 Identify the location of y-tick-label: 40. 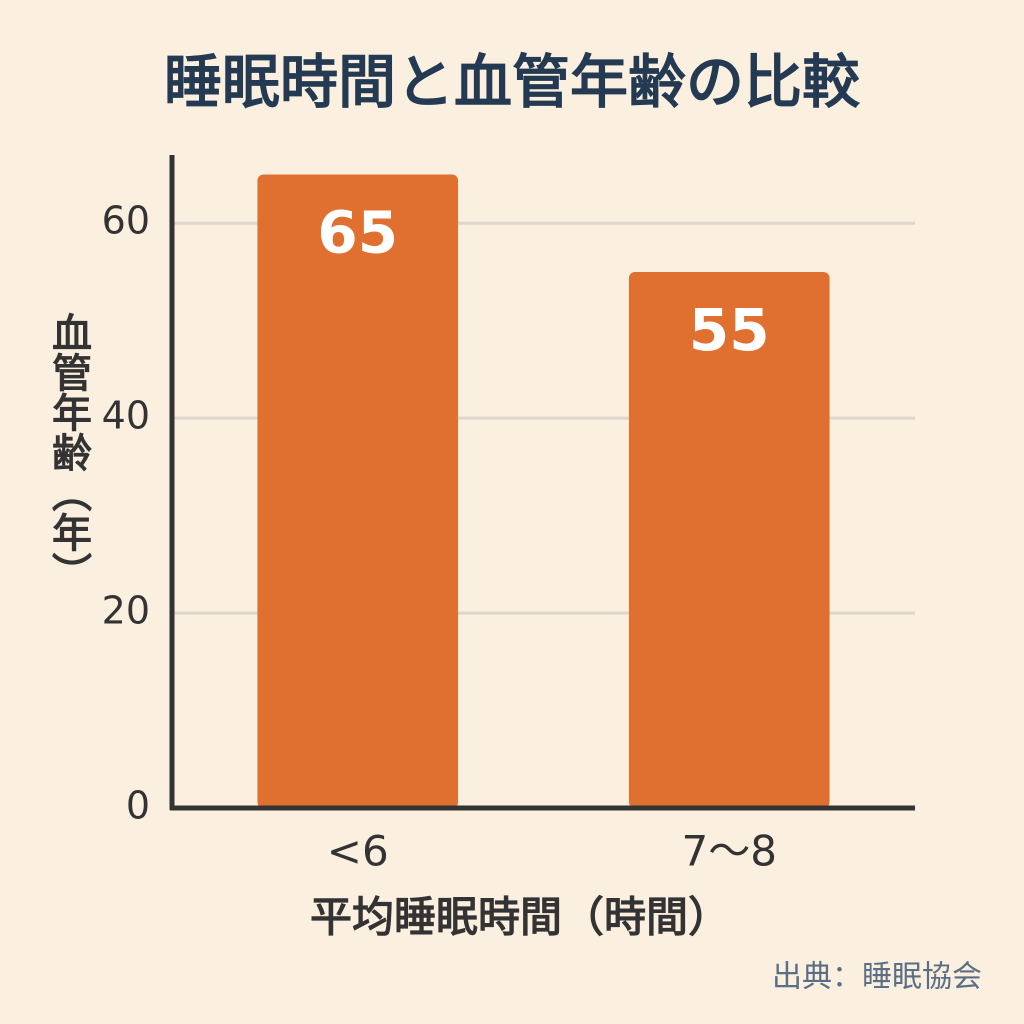
(126, 416).